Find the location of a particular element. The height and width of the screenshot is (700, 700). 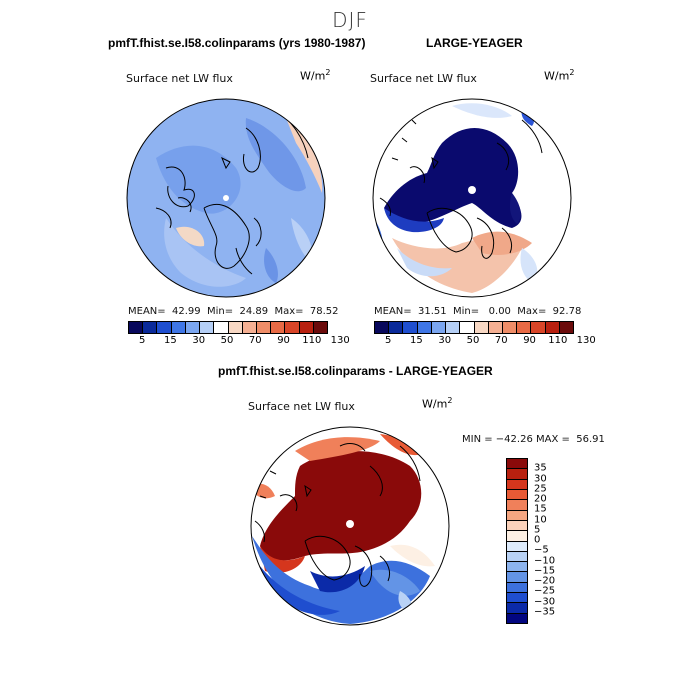

colorbar-tick-label: −5 is located at coordinates (541, 550).